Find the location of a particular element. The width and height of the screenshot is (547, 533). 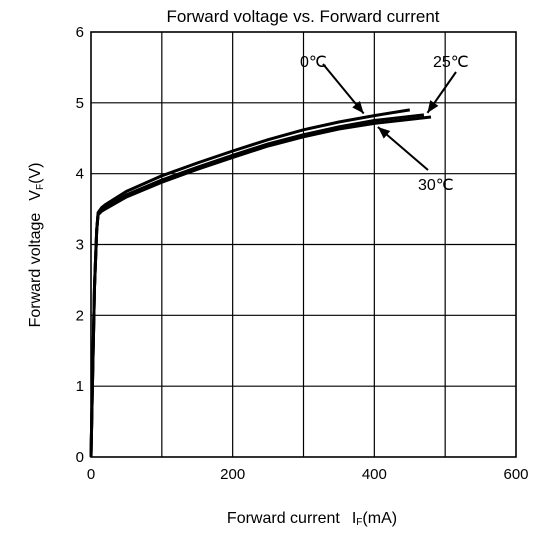

arrow-30c is located at coordinates (403, 148).